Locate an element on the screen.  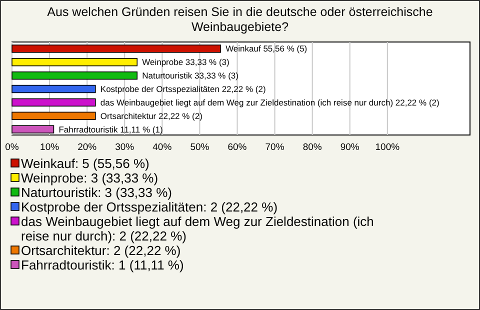
text: Naturtouristik: 3 (33,33 %) is located at coordinates (96, 192).